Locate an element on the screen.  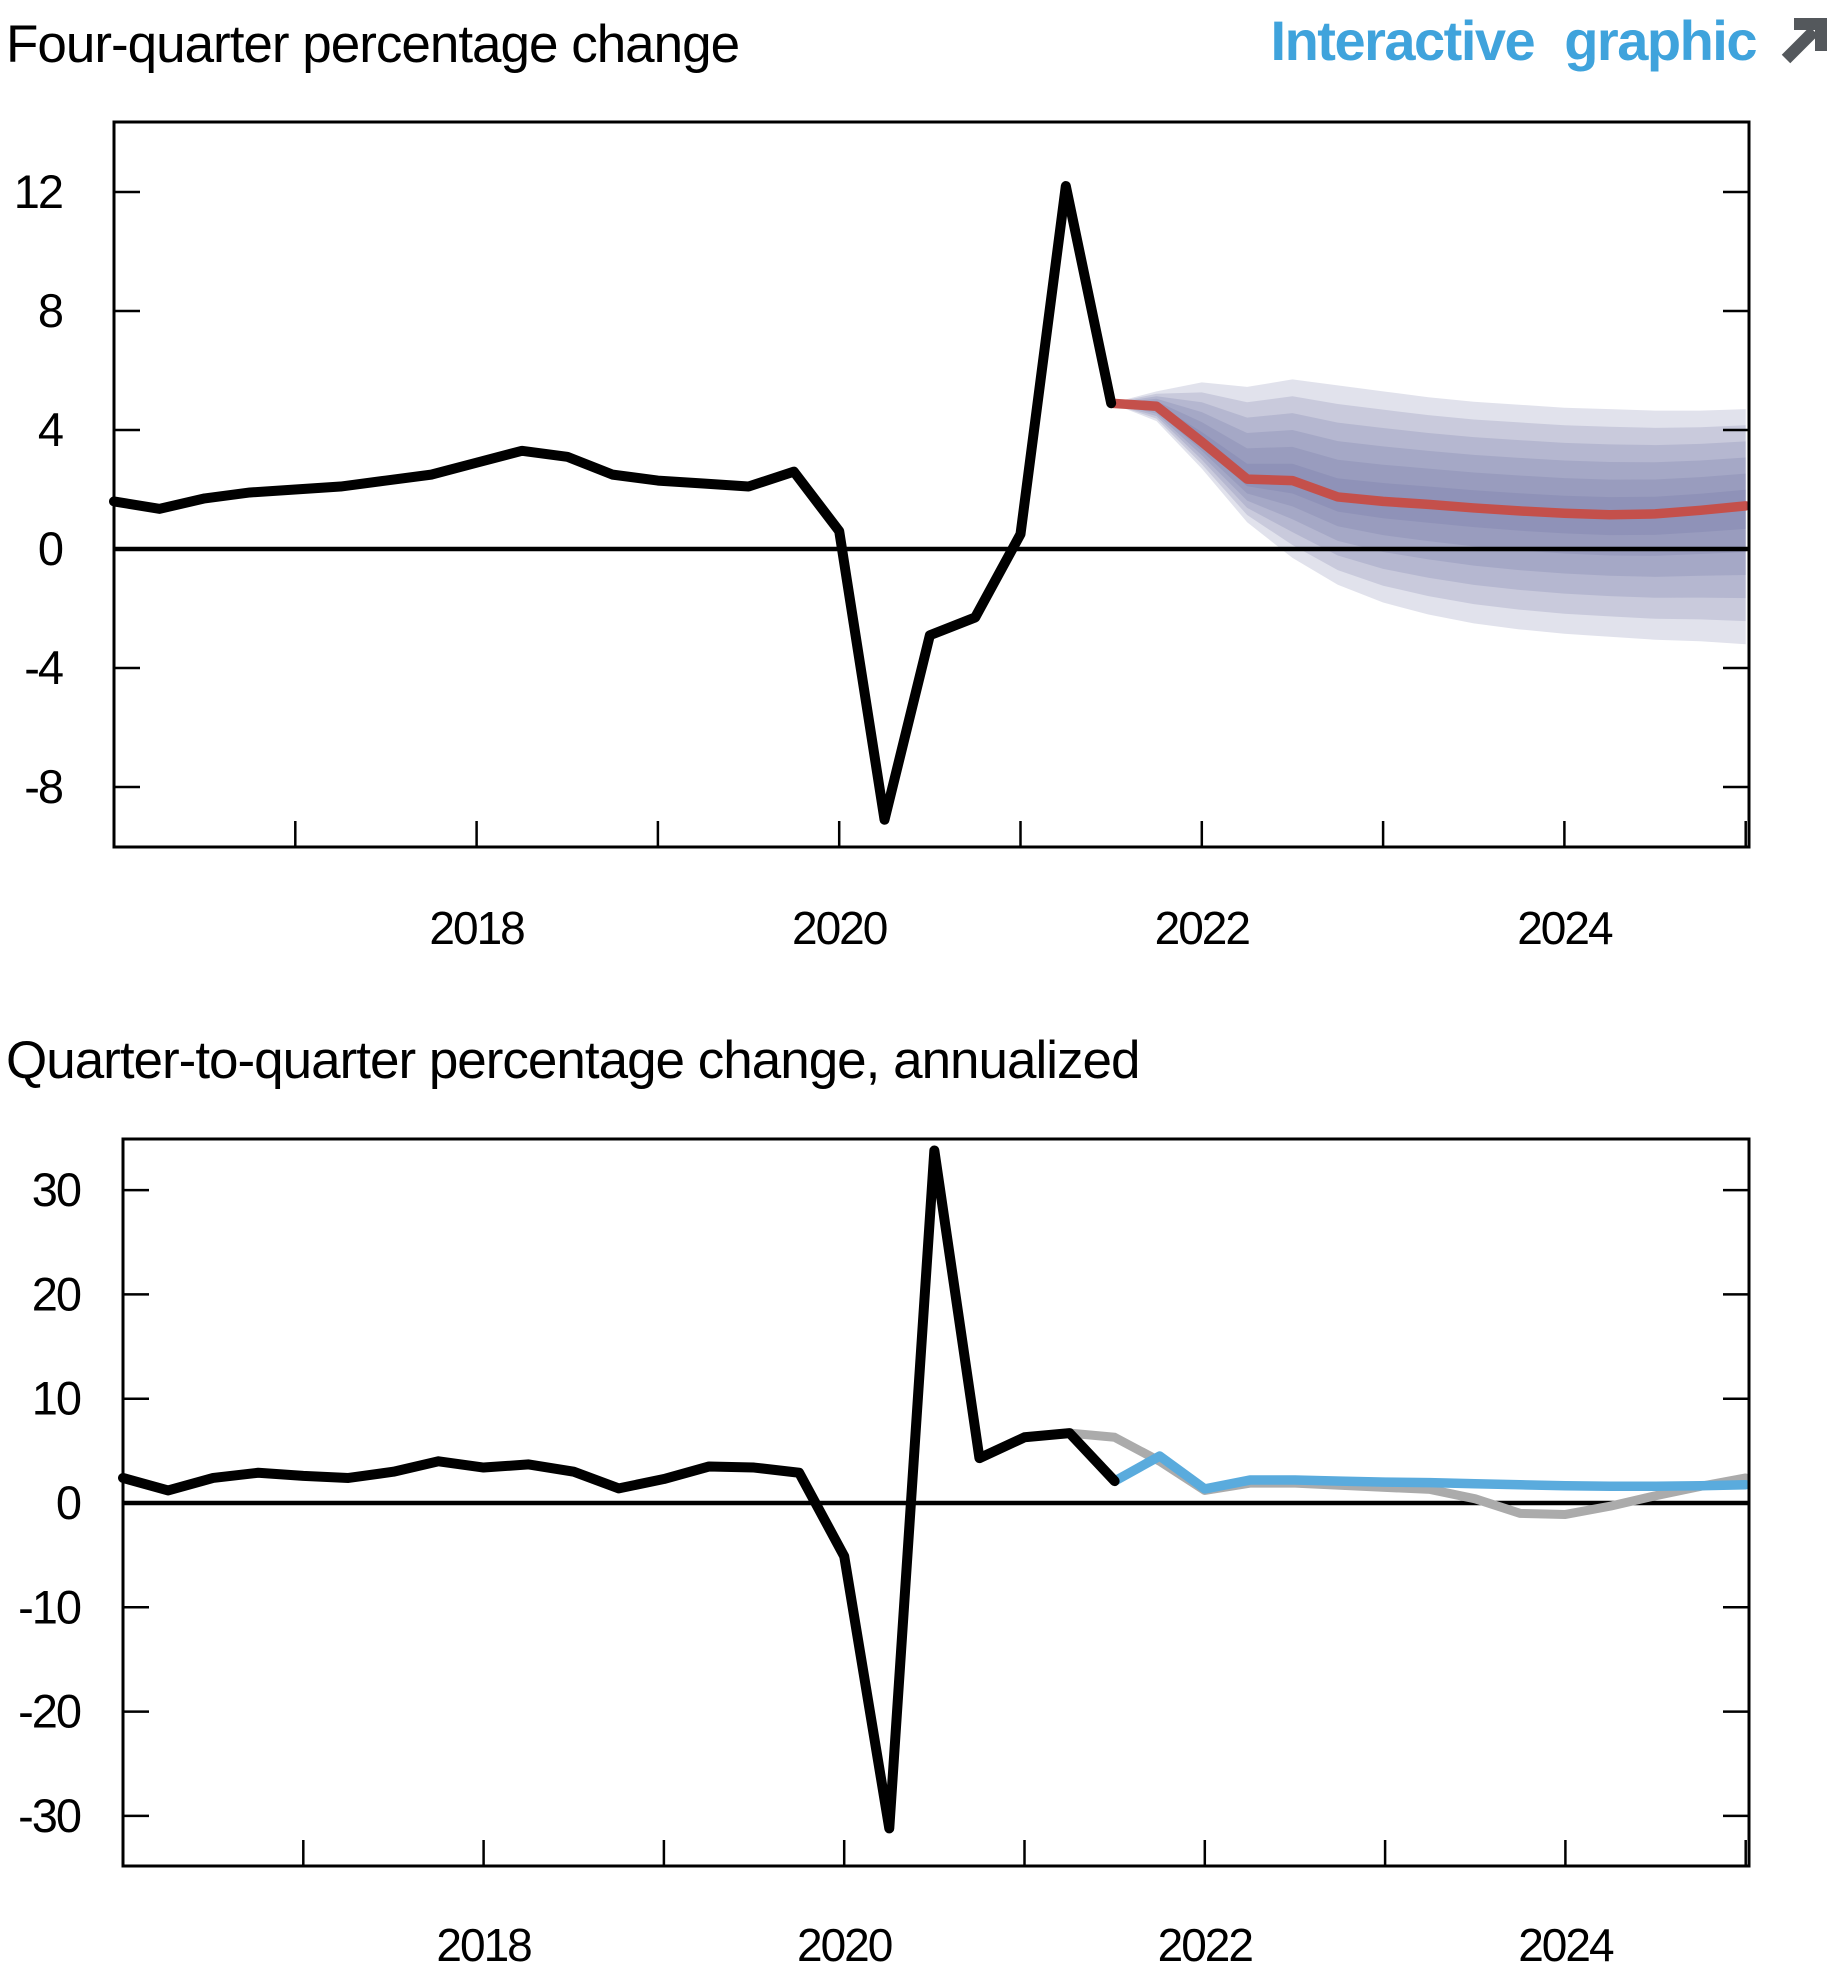
arrow-up-right-icon is located at coordinates (1804, 40).